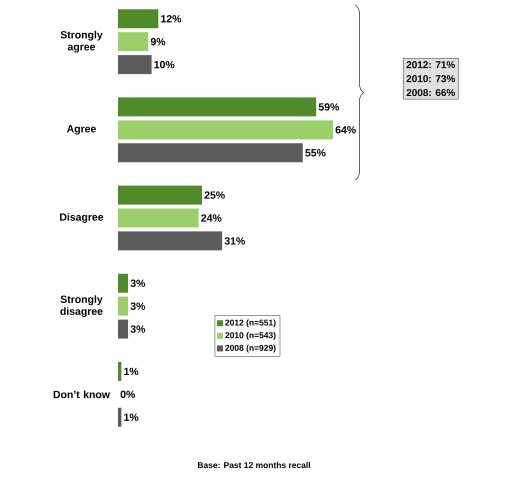 This screenshot has height=480, width=508. I want to click on data-label: 0%, so click(128, 394).